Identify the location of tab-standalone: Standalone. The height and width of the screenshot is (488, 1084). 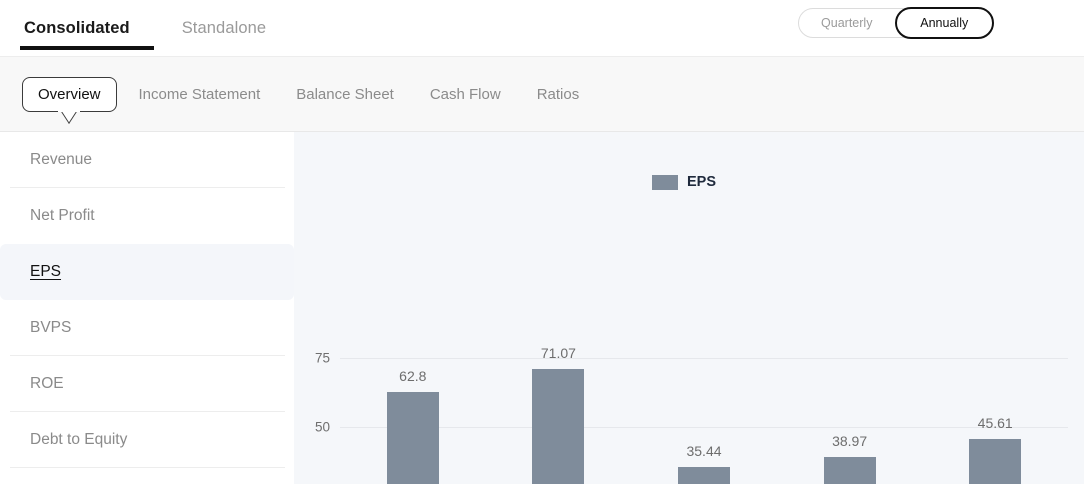
(224, 28).